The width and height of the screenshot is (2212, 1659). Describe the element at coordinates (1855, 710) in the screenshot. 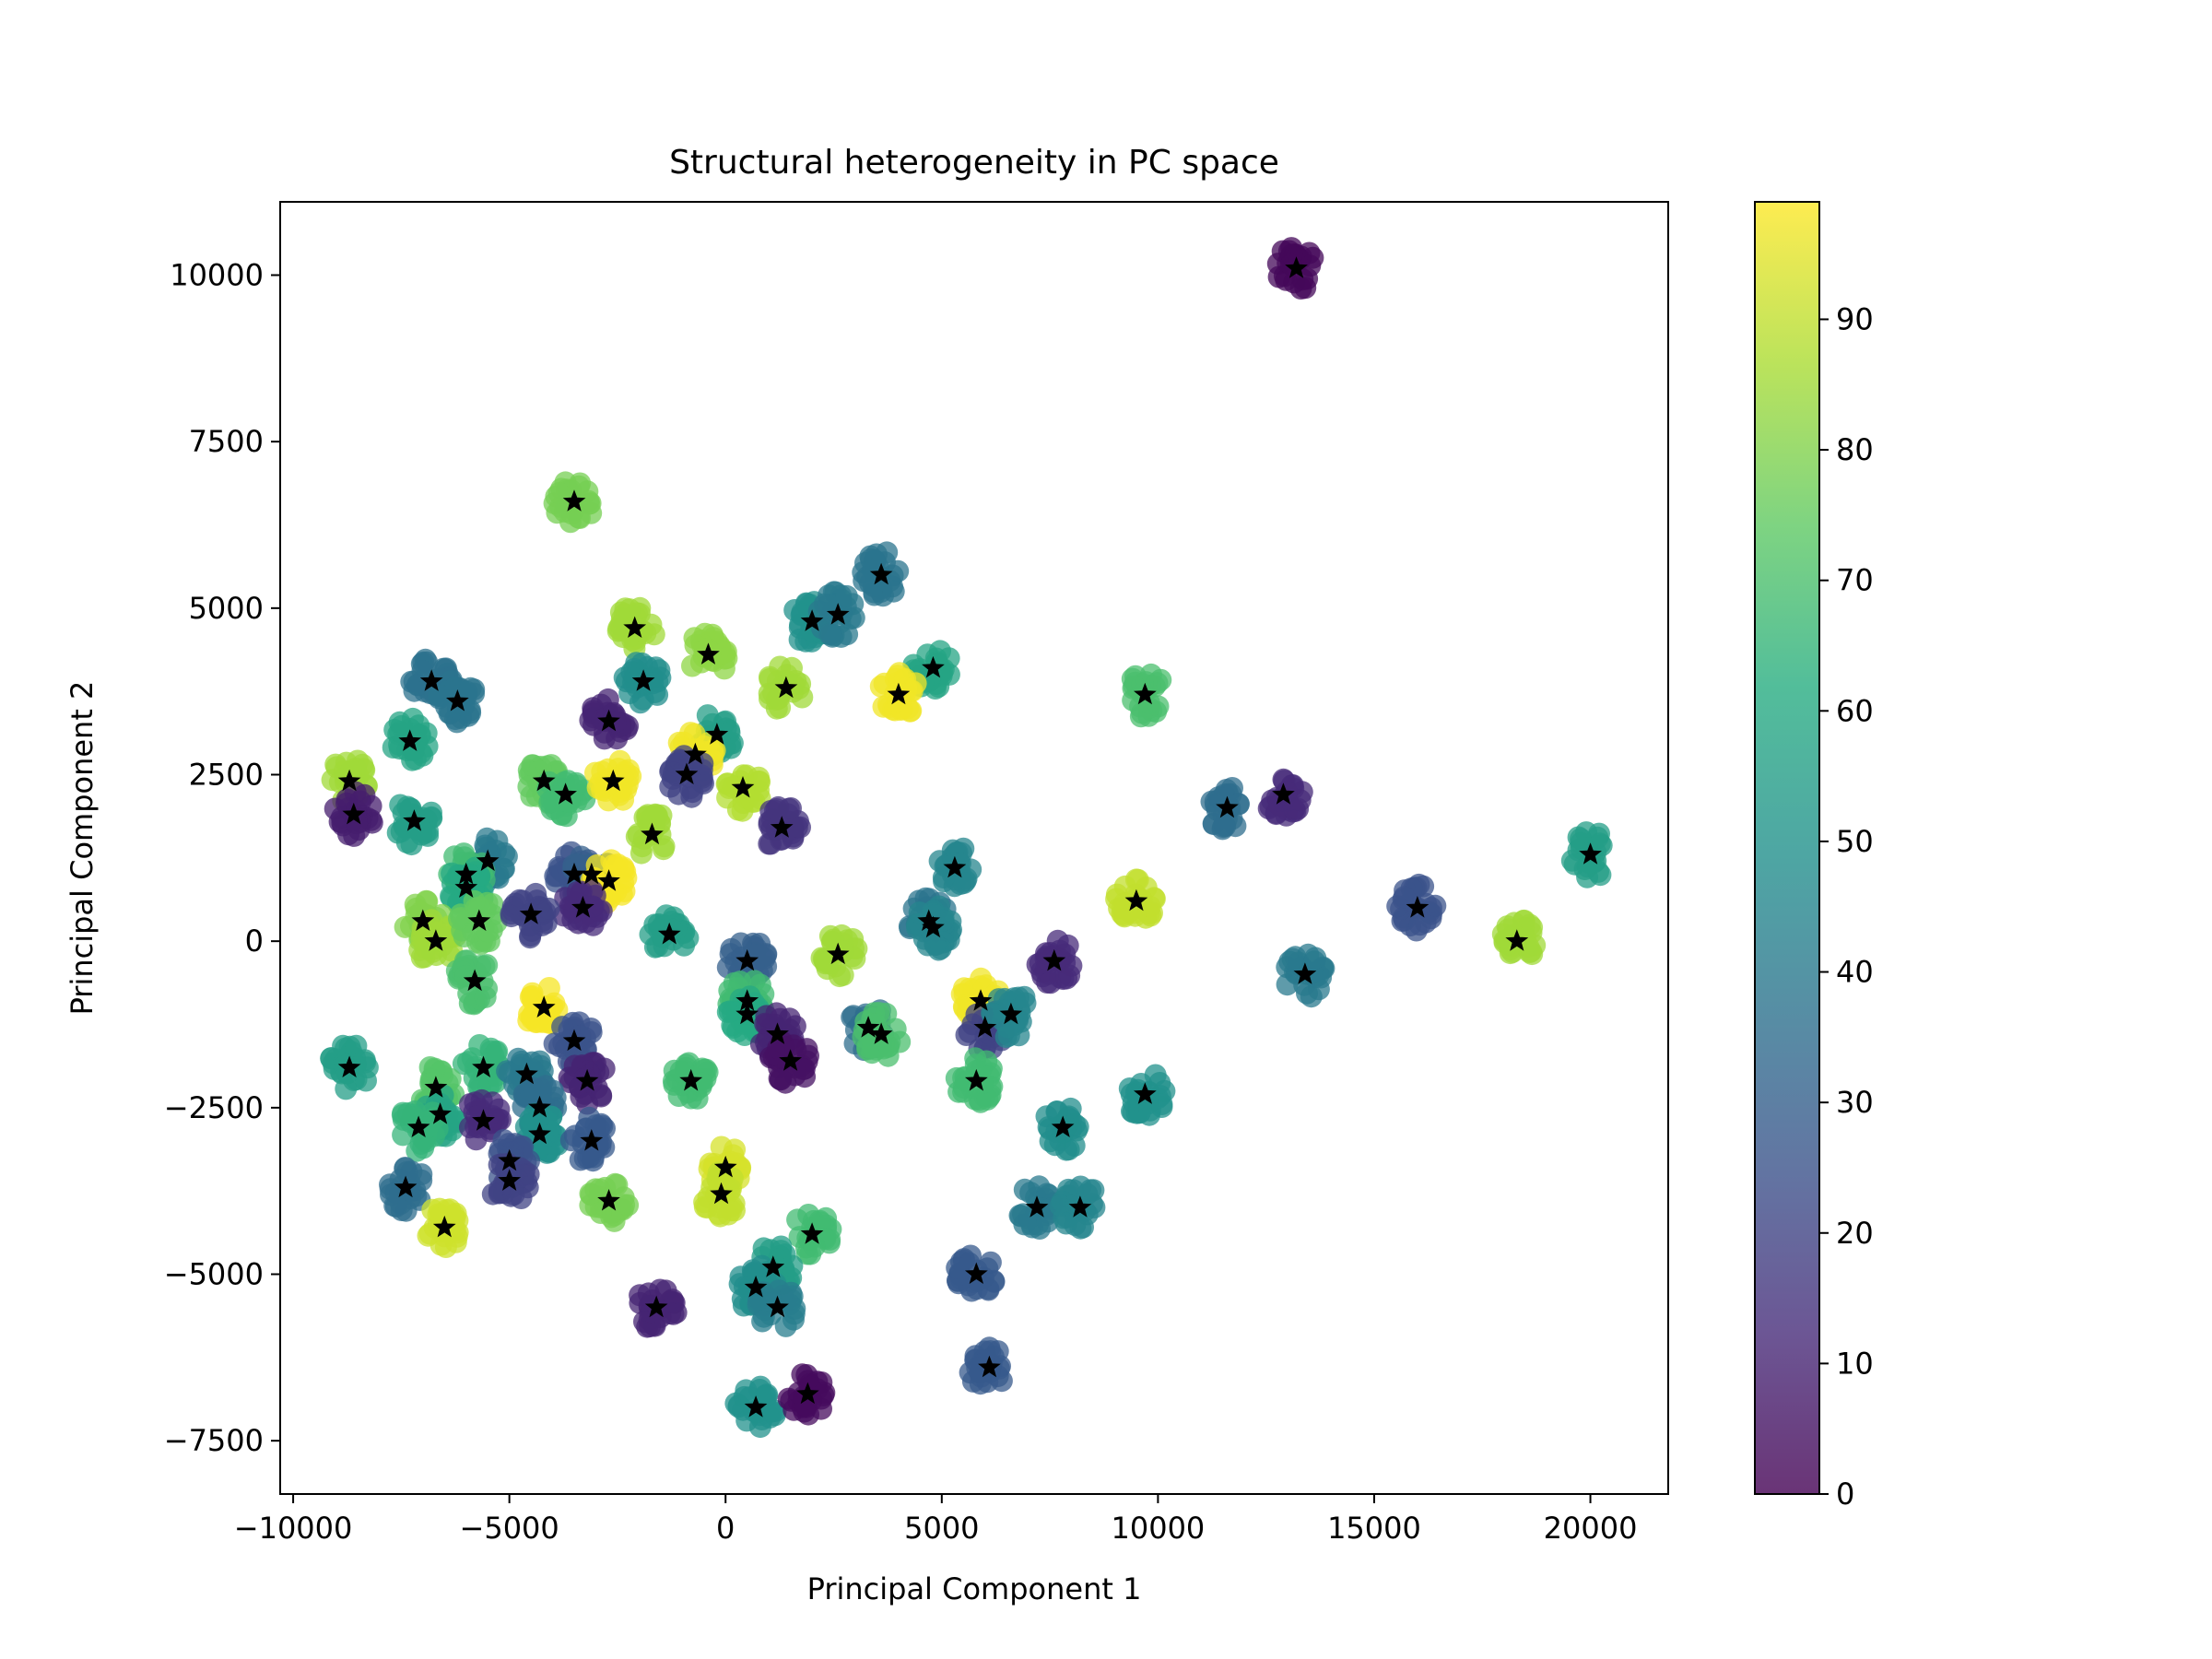

I see `colorbar-tick-label: 60` at that location.